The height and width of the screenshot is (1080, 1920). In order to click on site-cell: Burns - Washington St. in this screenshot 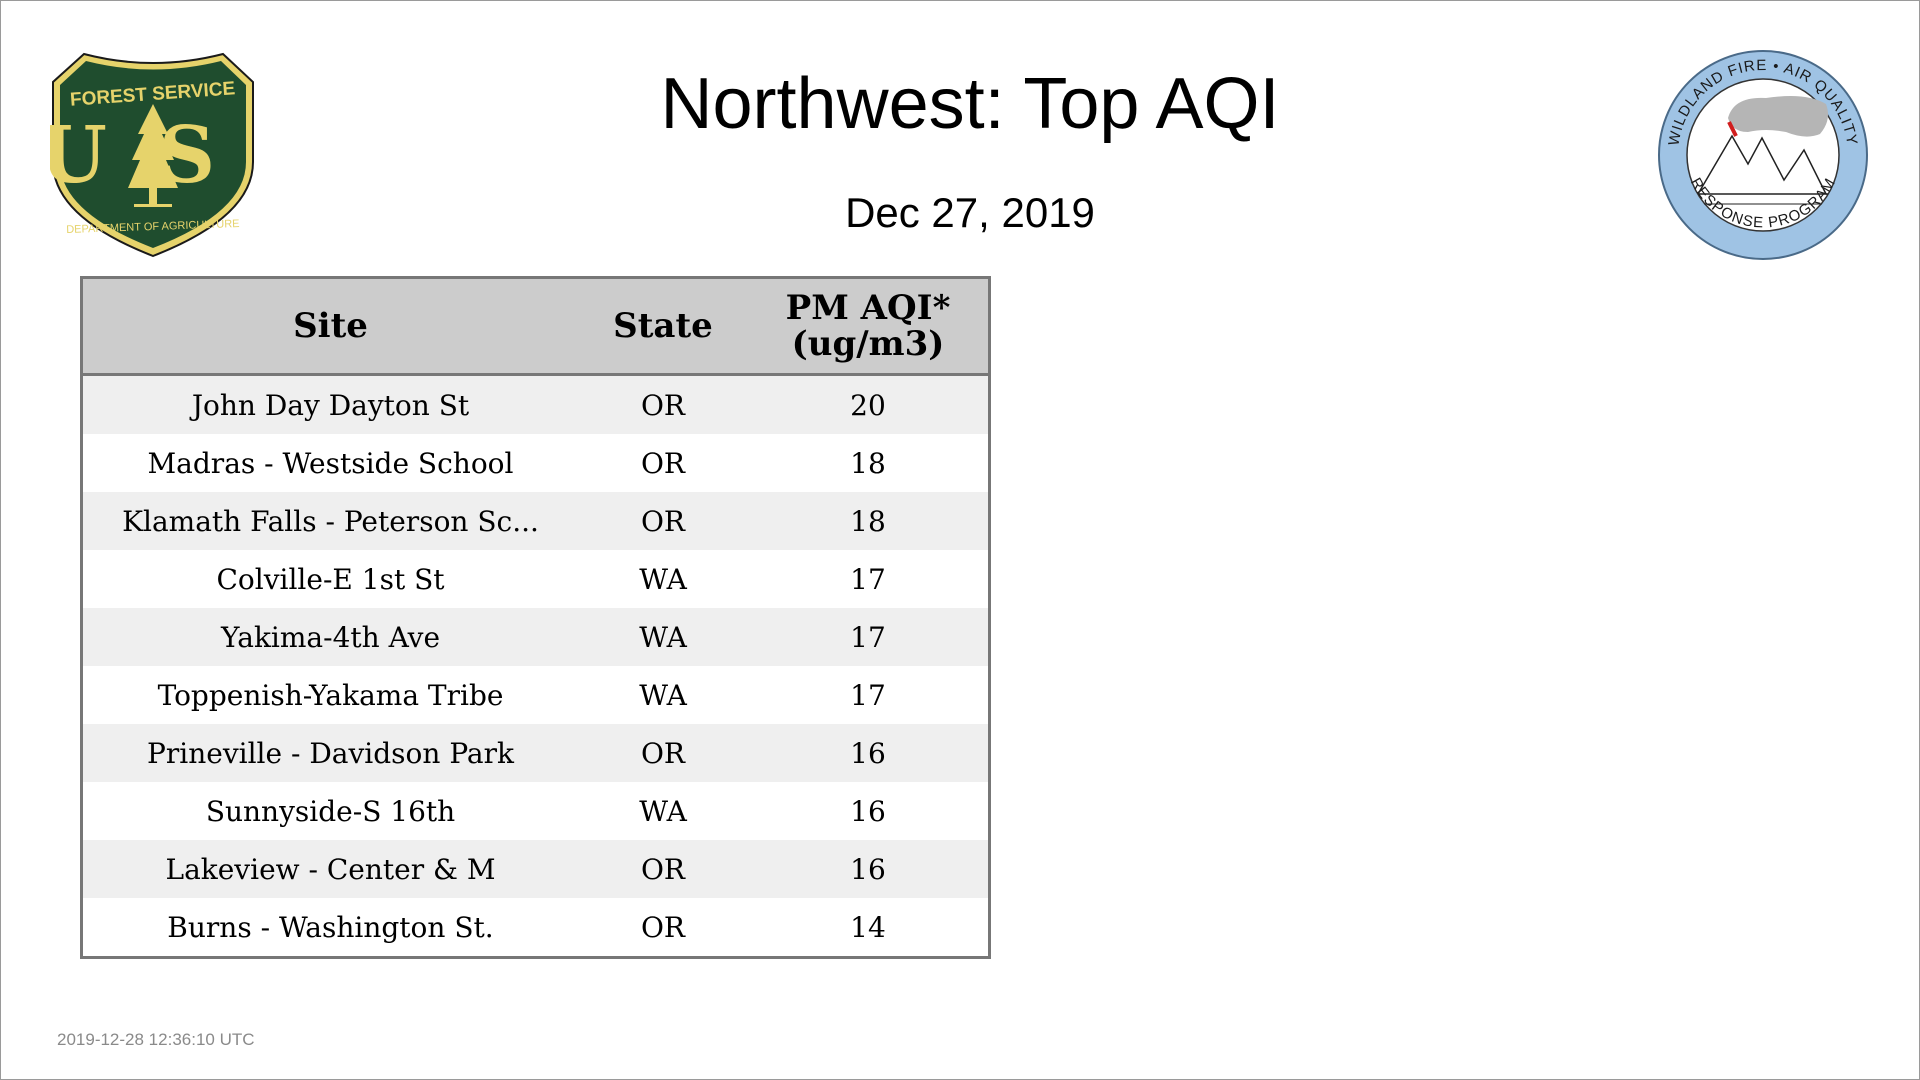, I will do `click(330, 927)`.